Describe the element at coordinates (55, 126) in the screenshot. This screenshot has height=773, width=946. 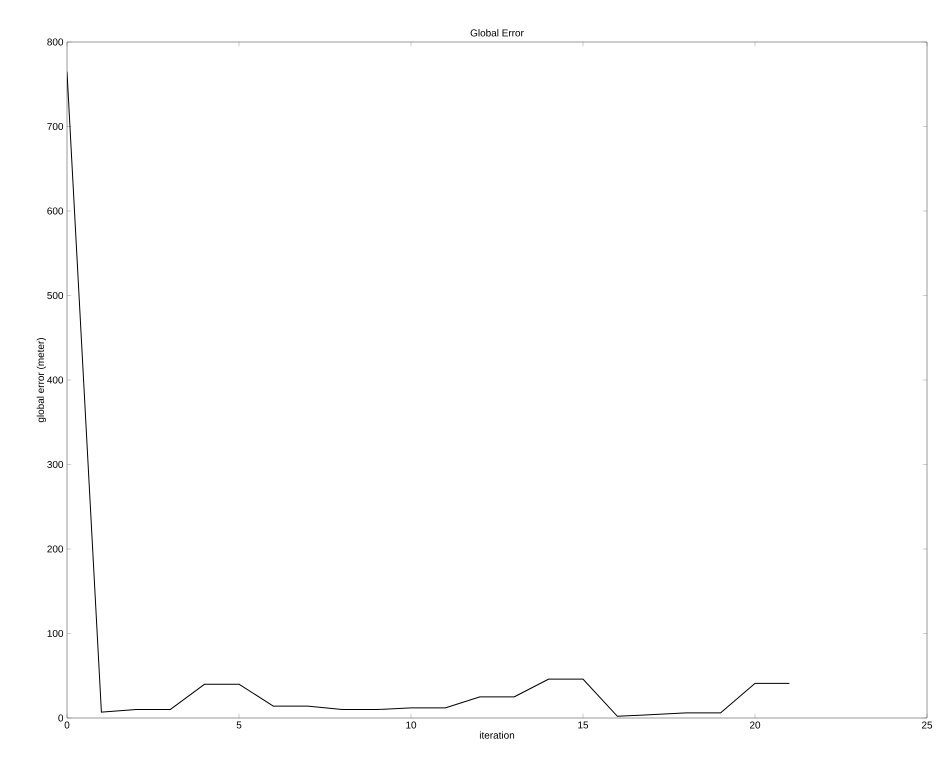
I see `y-tick-label: 700` at that location.